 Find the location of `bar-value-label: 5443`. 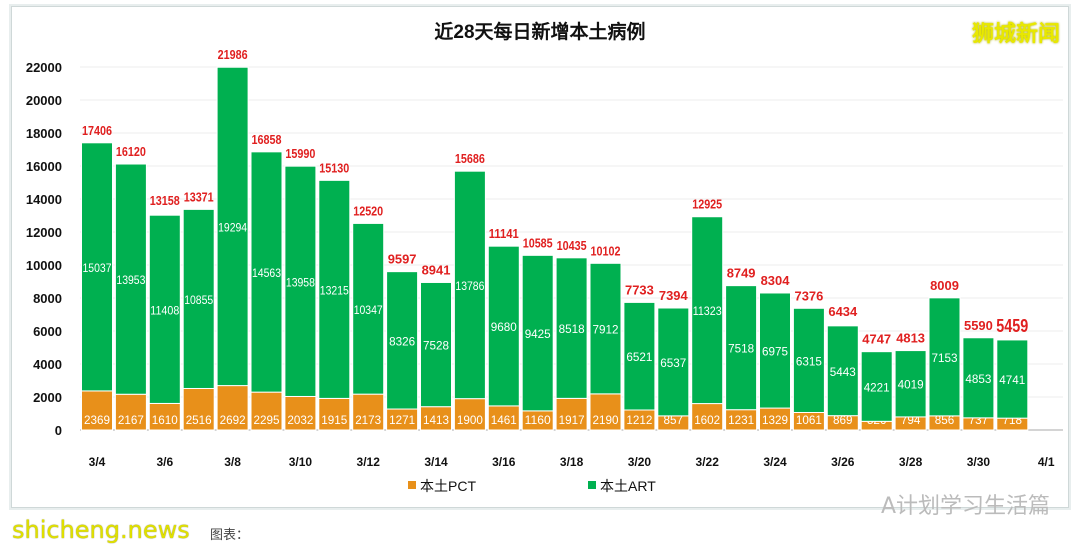

bar-value-label: 5443 is located at coordinates (843, 372).